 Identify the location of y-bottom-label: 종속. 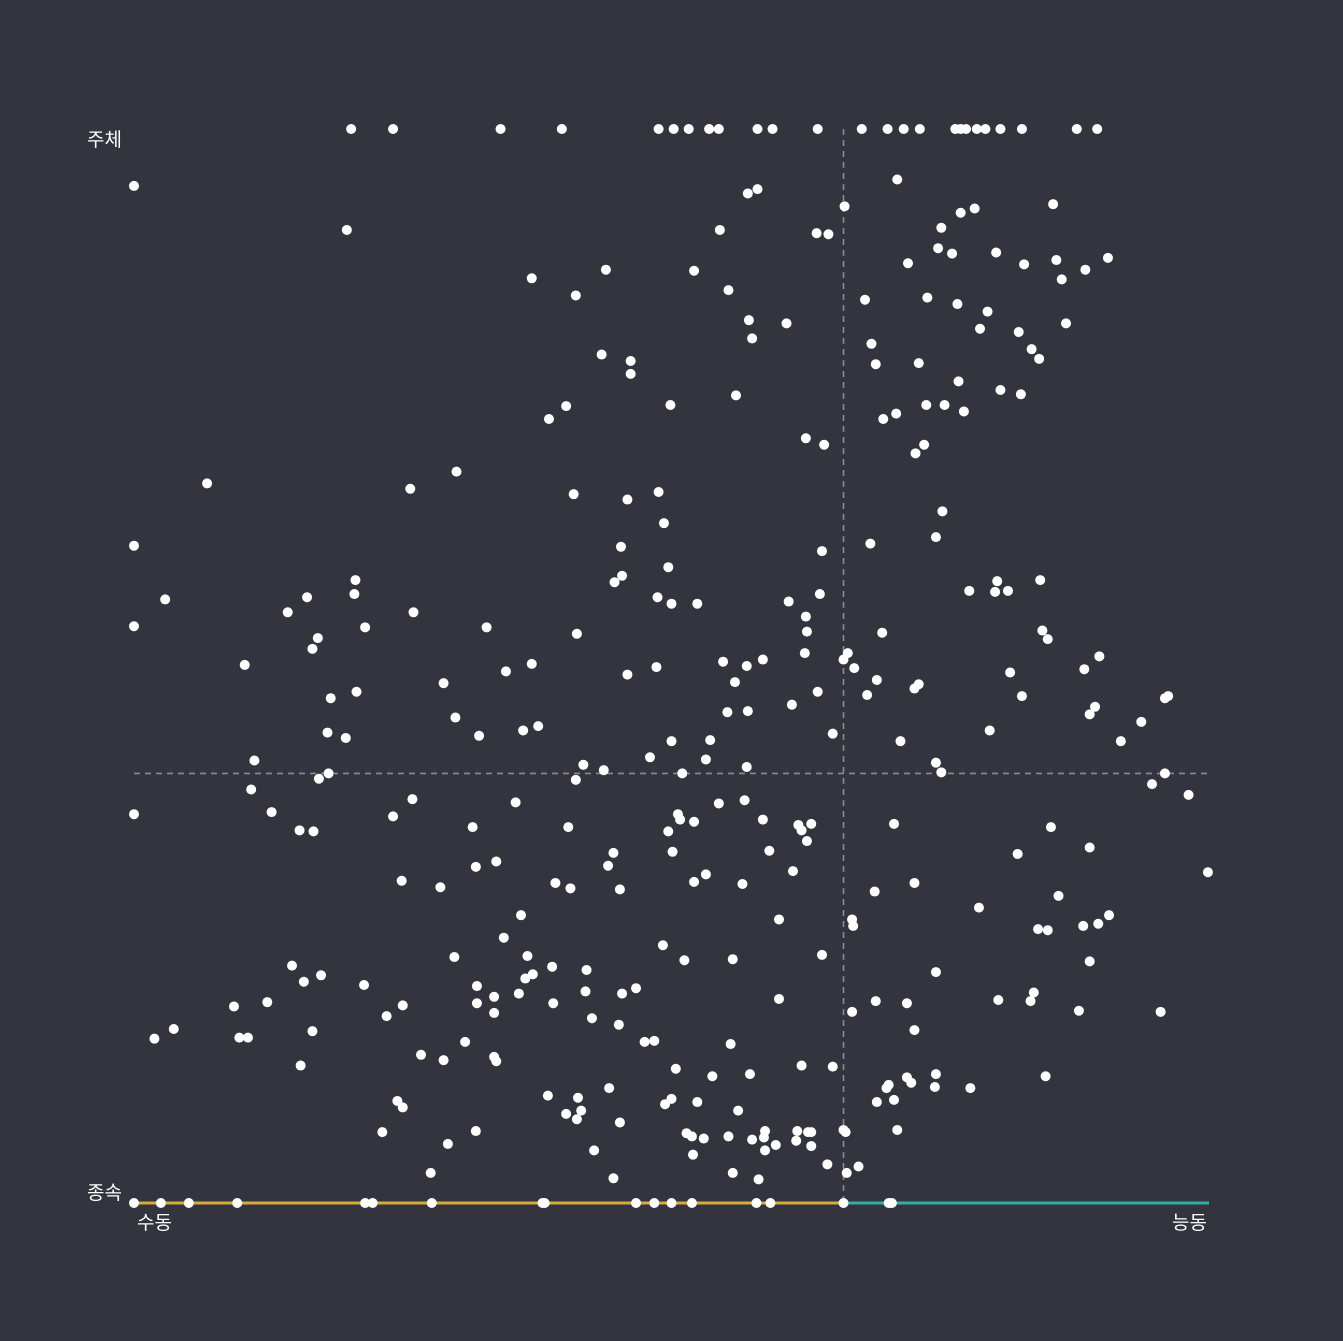
(104, 1193).